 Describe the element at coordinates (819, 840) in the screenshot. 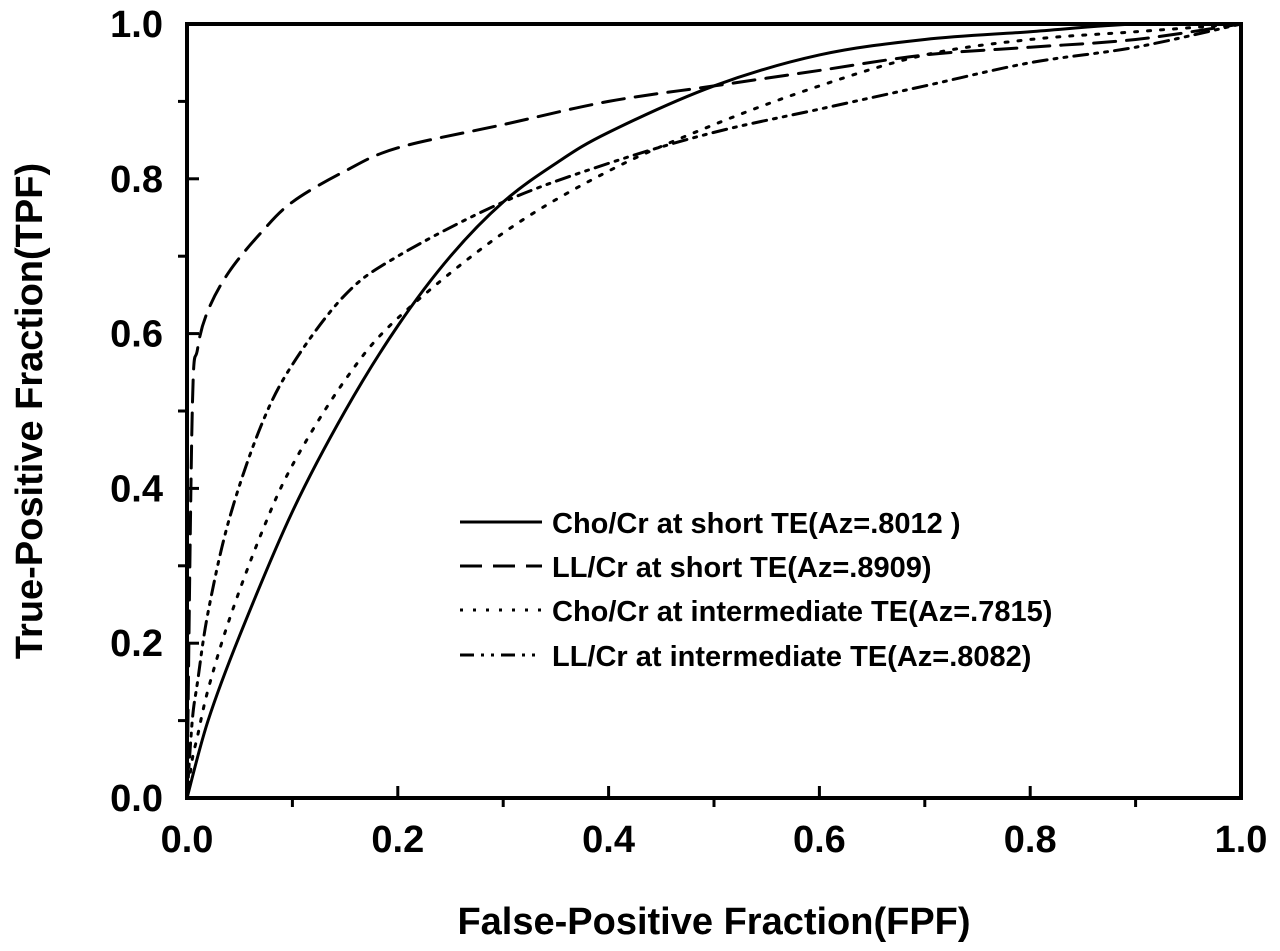

I see `x-tick-label: 0.6` at that location.